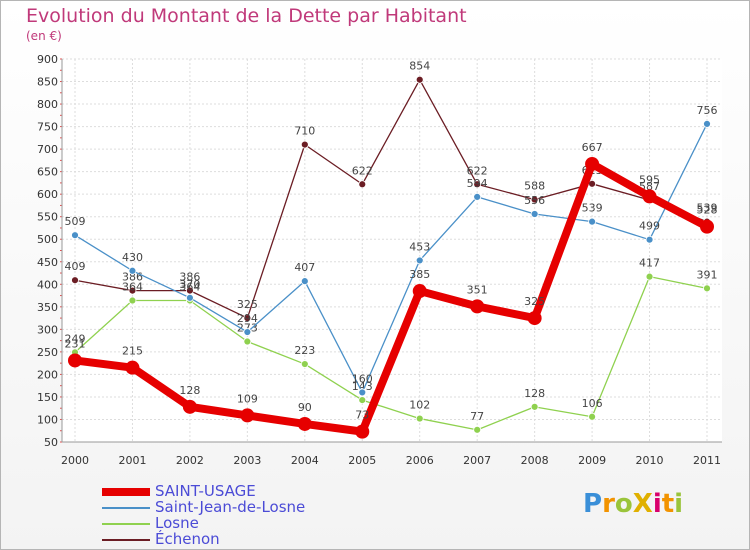  Describe the element at coordinates (47, 284) in the screenshot. I see `y-tick-label: 400` at that location.